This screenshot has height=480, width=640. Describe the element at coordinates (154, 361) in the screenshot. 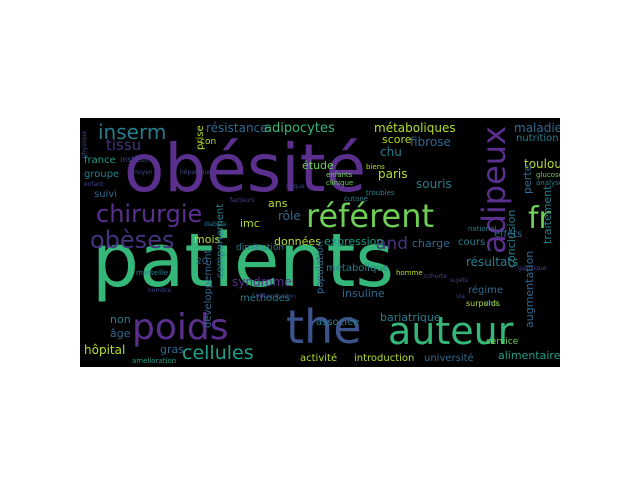

I see `word: amélioration` at that location.